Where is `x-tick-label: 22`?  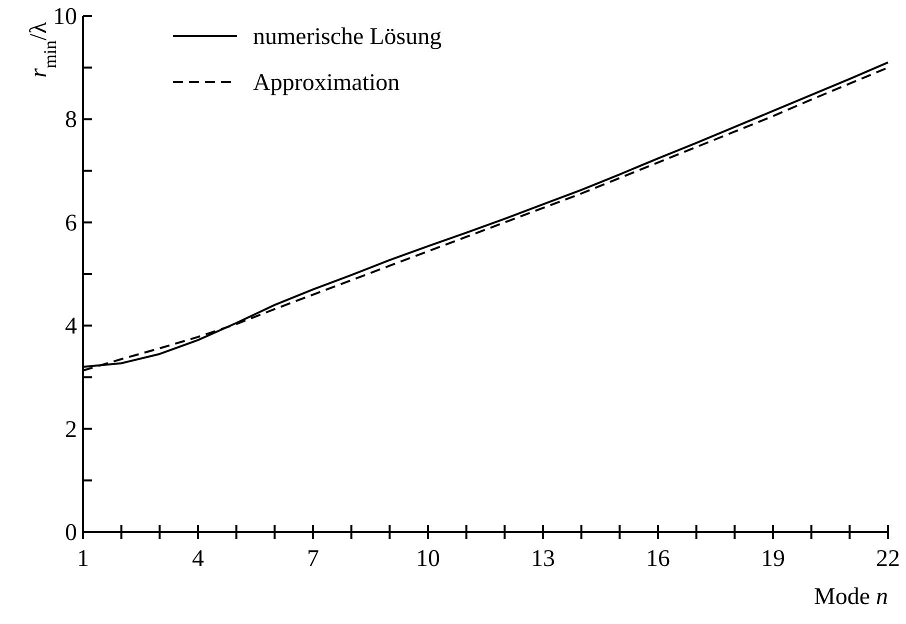 x-tick-label: 22 is located at coordinates (888, 559).